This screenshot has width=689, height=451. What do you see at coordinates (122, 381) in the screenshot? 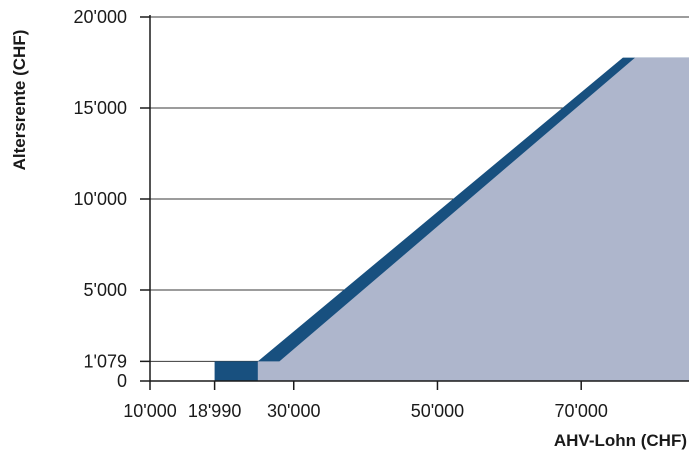
I see `y-tick-label: 0` at bounding box center [122, 381].